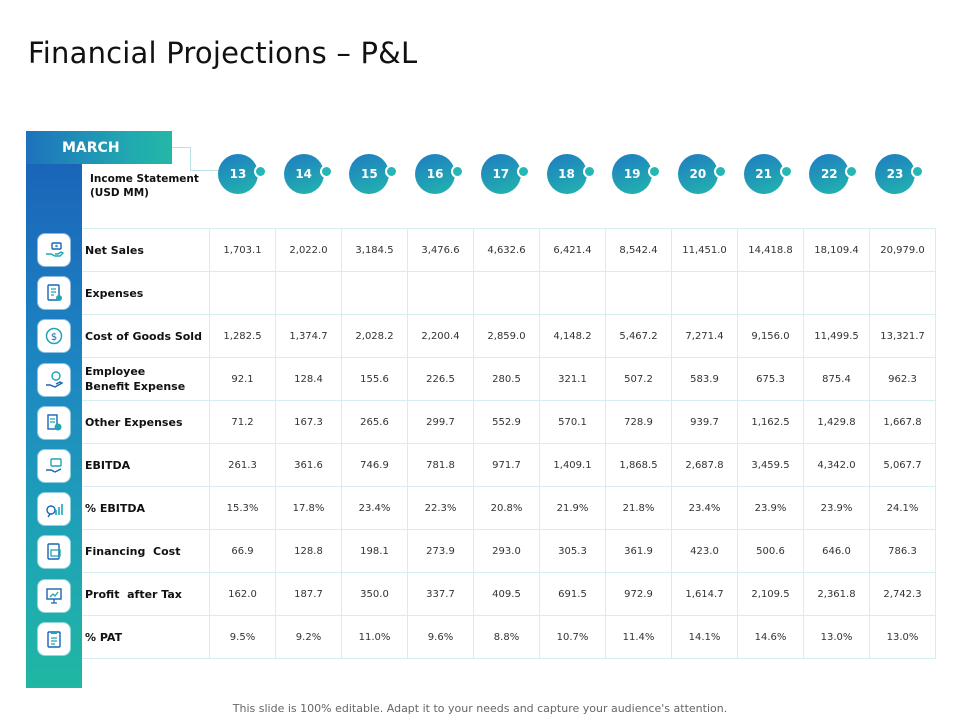  Describe the element at coordinates (308, 594) in the screenshot. I see `table-cell: 187.7` at that location.